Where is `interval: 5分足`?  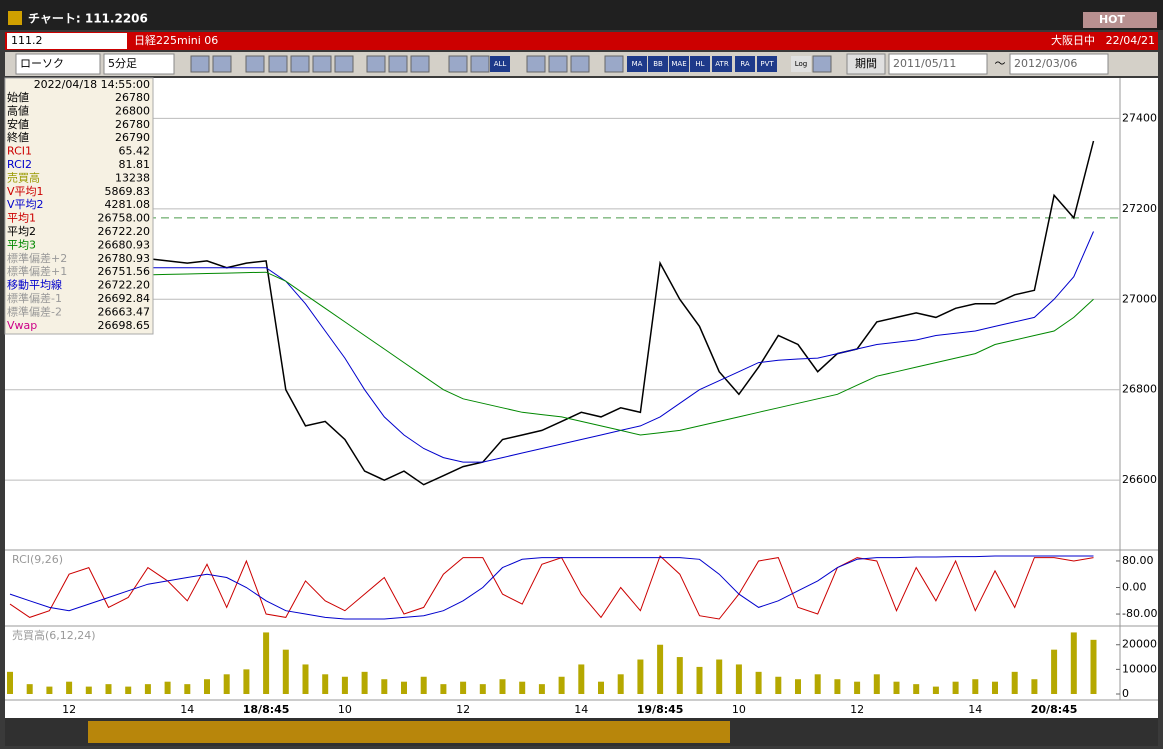
interval: 5分足 is located at coordinates (122, 63).